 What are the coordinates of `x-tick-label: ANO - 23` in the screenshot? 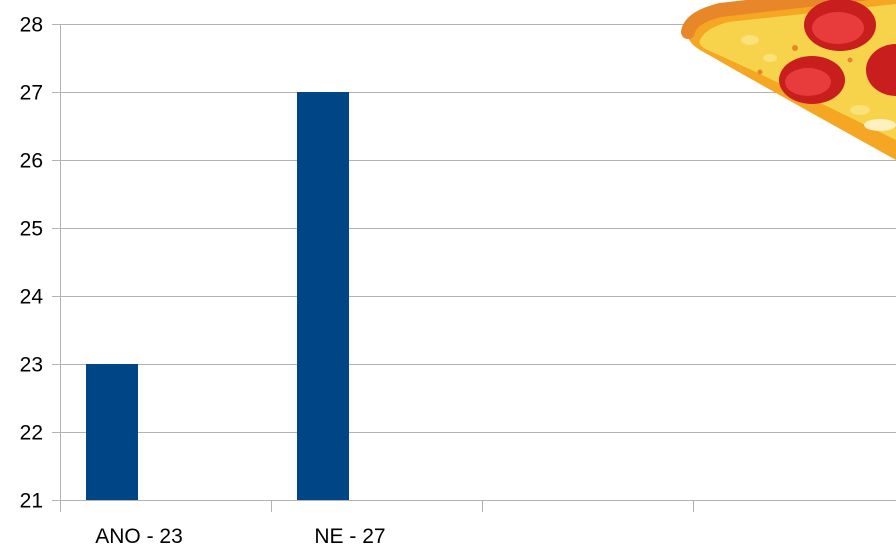 It's located at (139, 535).